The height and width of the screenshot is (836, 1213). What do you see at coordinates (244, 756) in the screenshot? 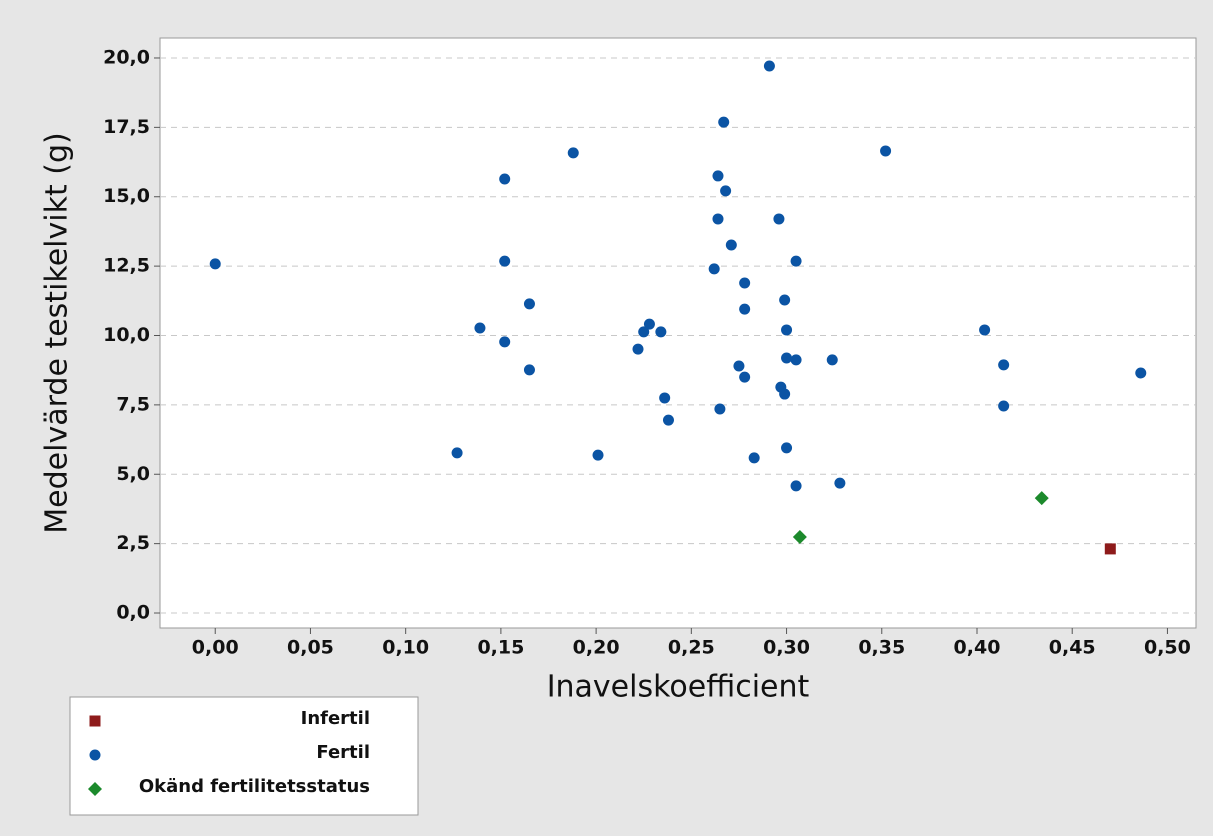
I see `legend-box` at bounding box center [244, 756].